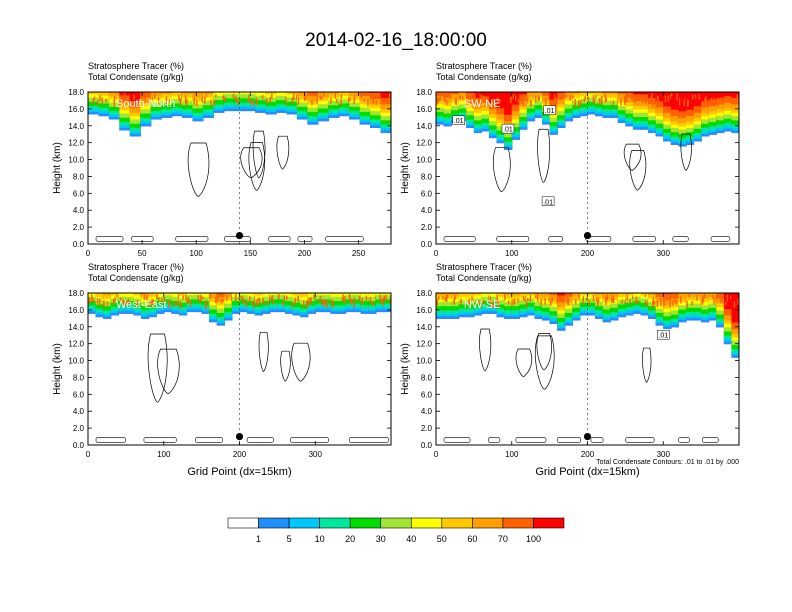  Describe the element at coordinates (164, 454) in the screenshot. I see `x-tick-label: 100` at that location.